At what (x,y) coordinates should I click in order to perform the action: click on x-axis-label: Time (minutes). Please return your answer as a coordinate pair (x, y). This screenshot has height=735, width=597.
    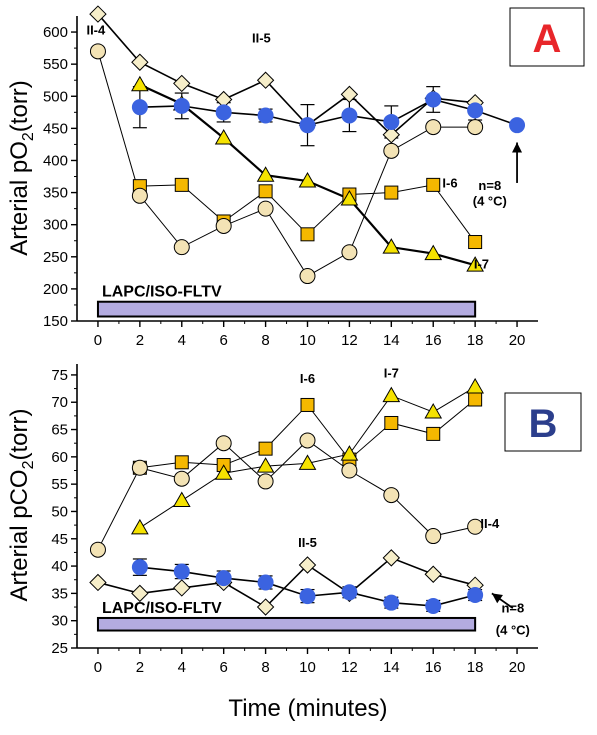
    Looking at the image, I should click on (307, 708).